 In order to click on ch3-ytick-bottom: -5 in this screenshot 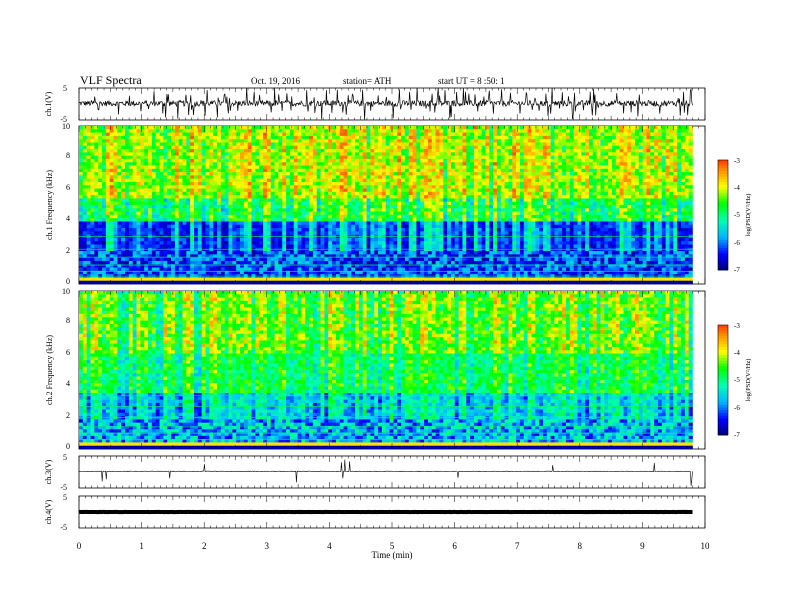, I will do `click(63, 487)`.